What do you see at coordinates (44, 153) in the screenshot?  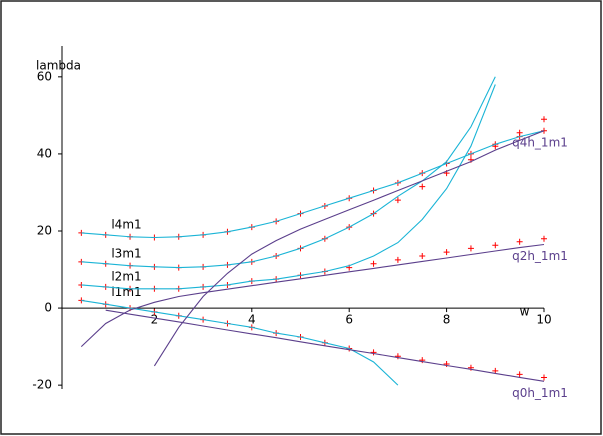 I see `y-tick-label: 40` at bounding box center [44, 153].